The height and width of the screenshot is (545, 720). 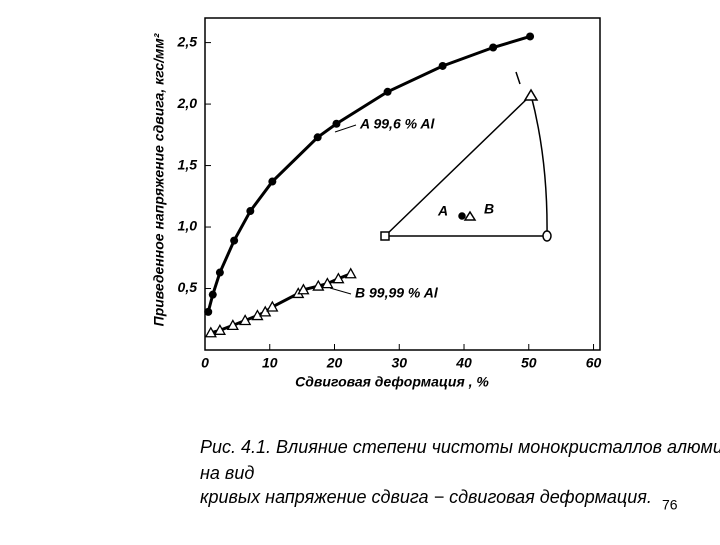 I want to click on x-tick-label: 20, so click(x=334, y=363).